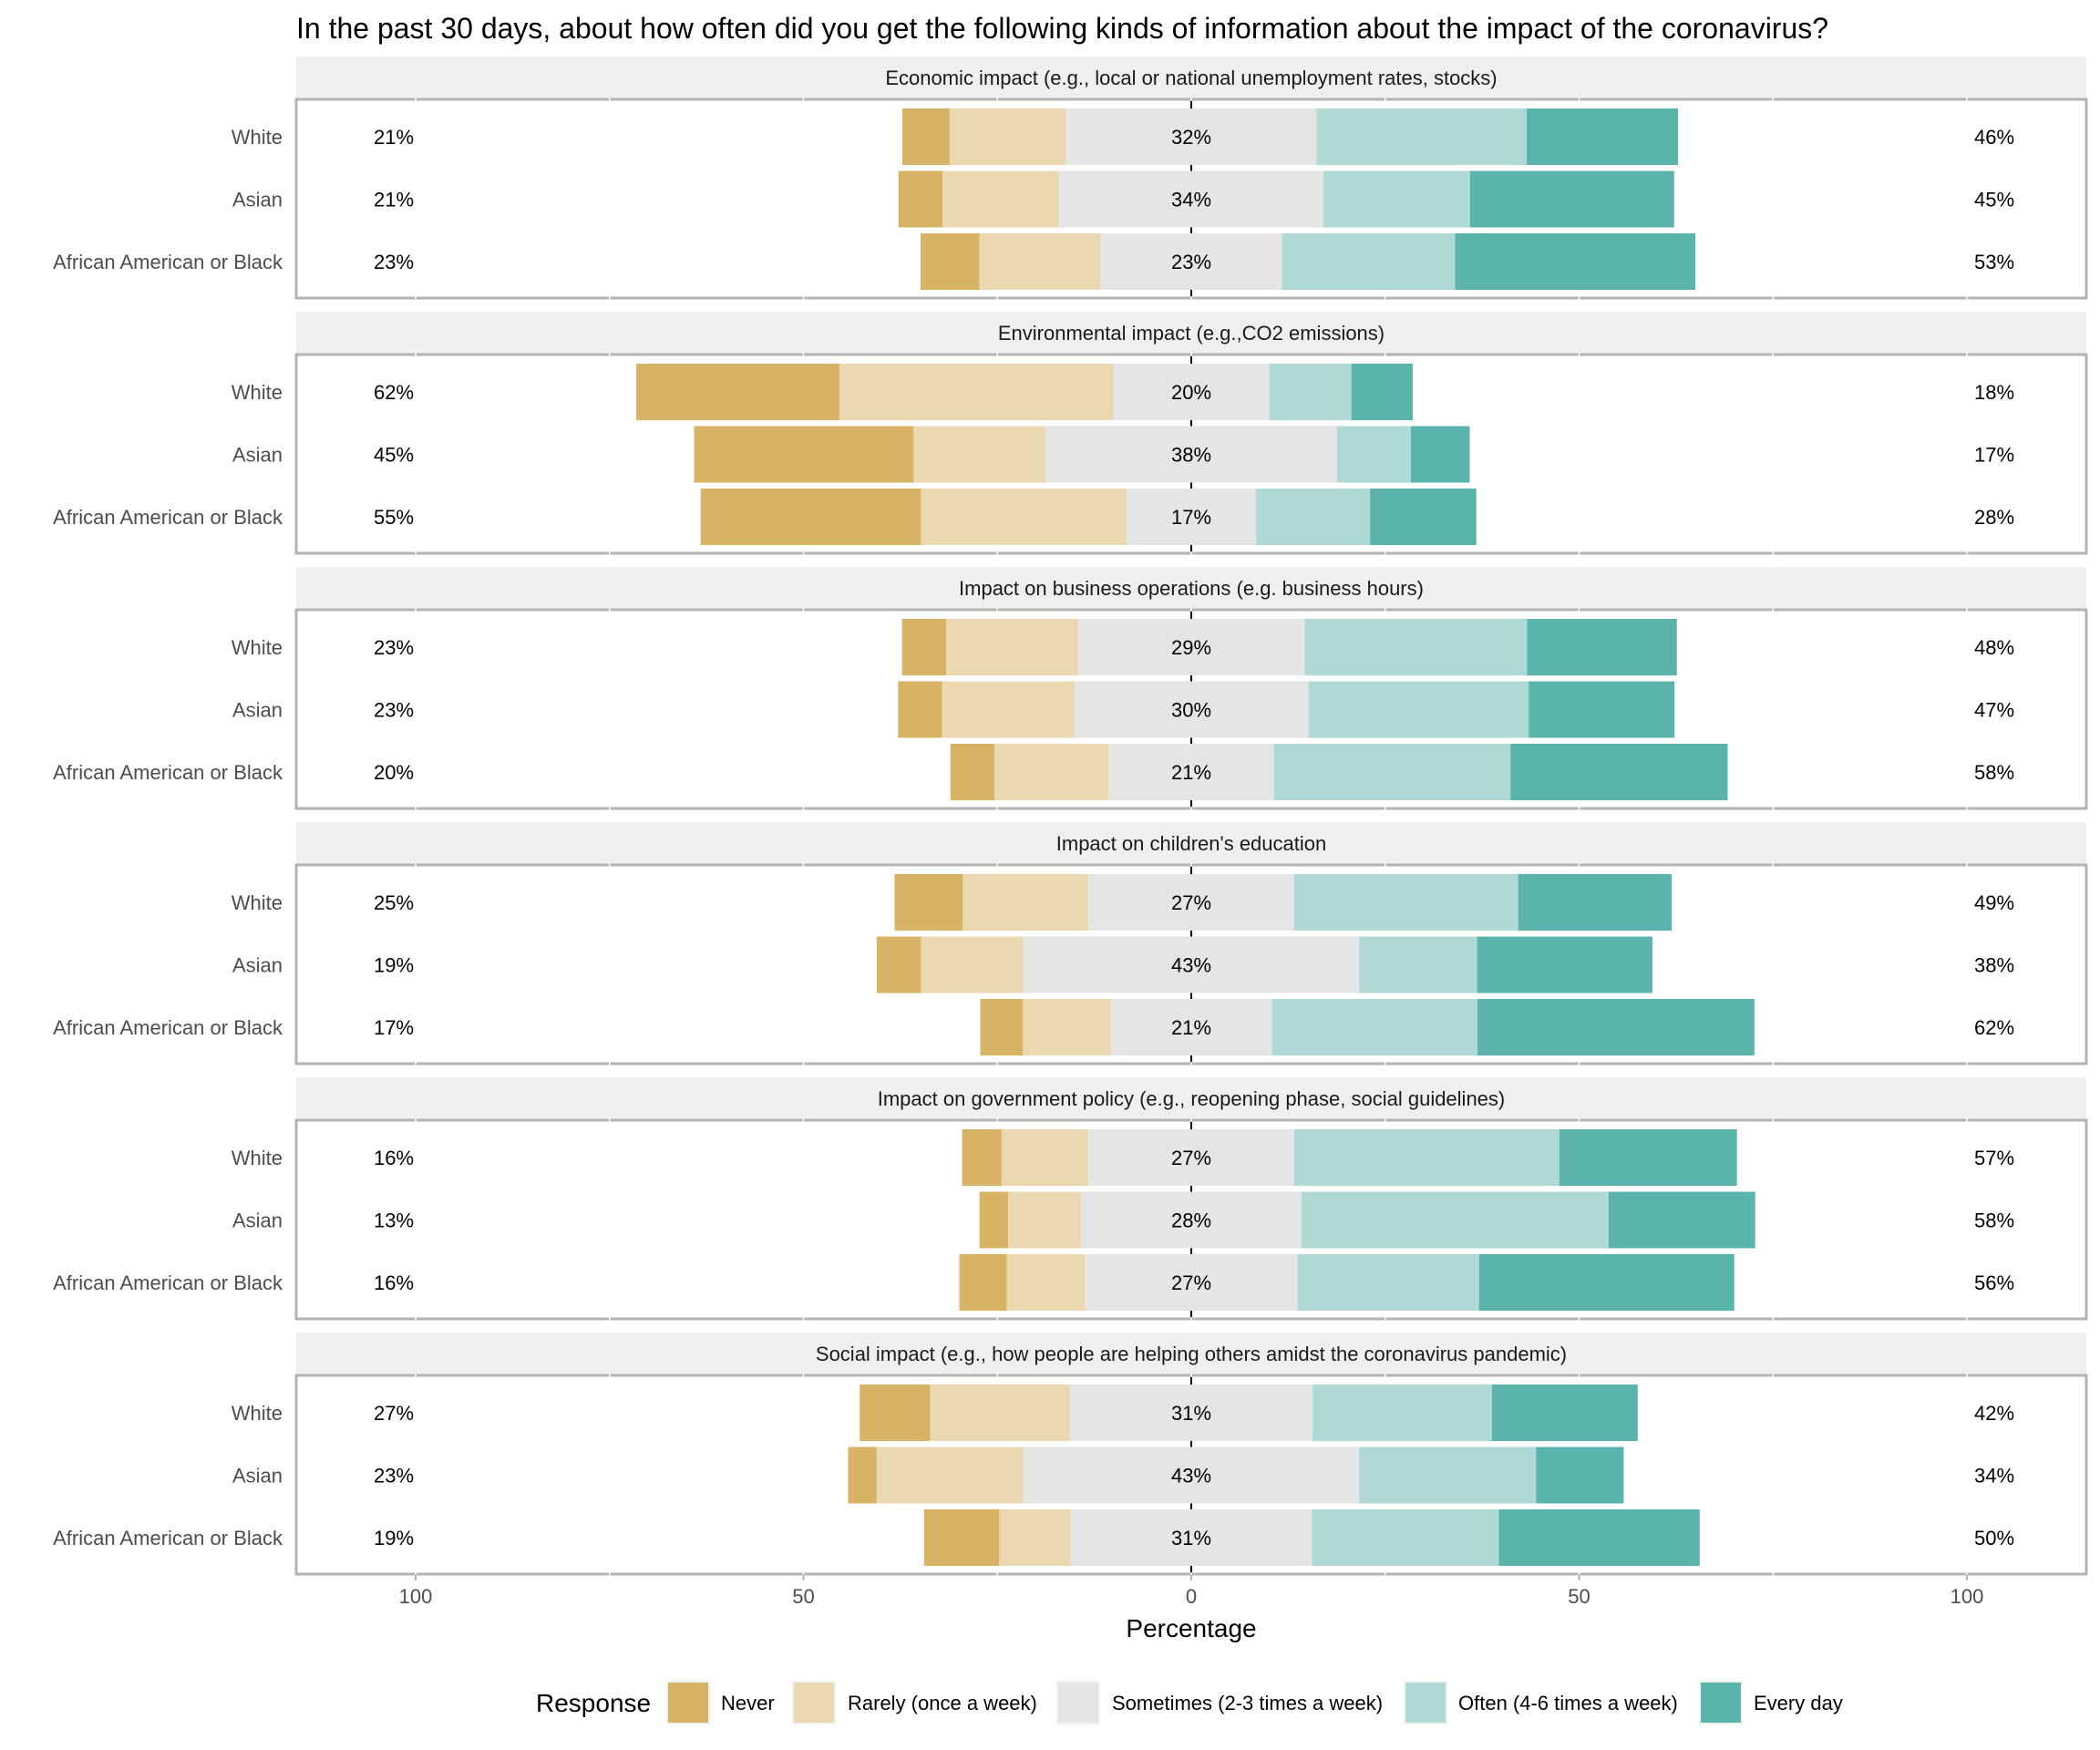 This screenshot has height=1750, width=2100. Describe the element at coordinates (1994, 517) in the screenshot. I see `positive-total-label: 28%` at that location.